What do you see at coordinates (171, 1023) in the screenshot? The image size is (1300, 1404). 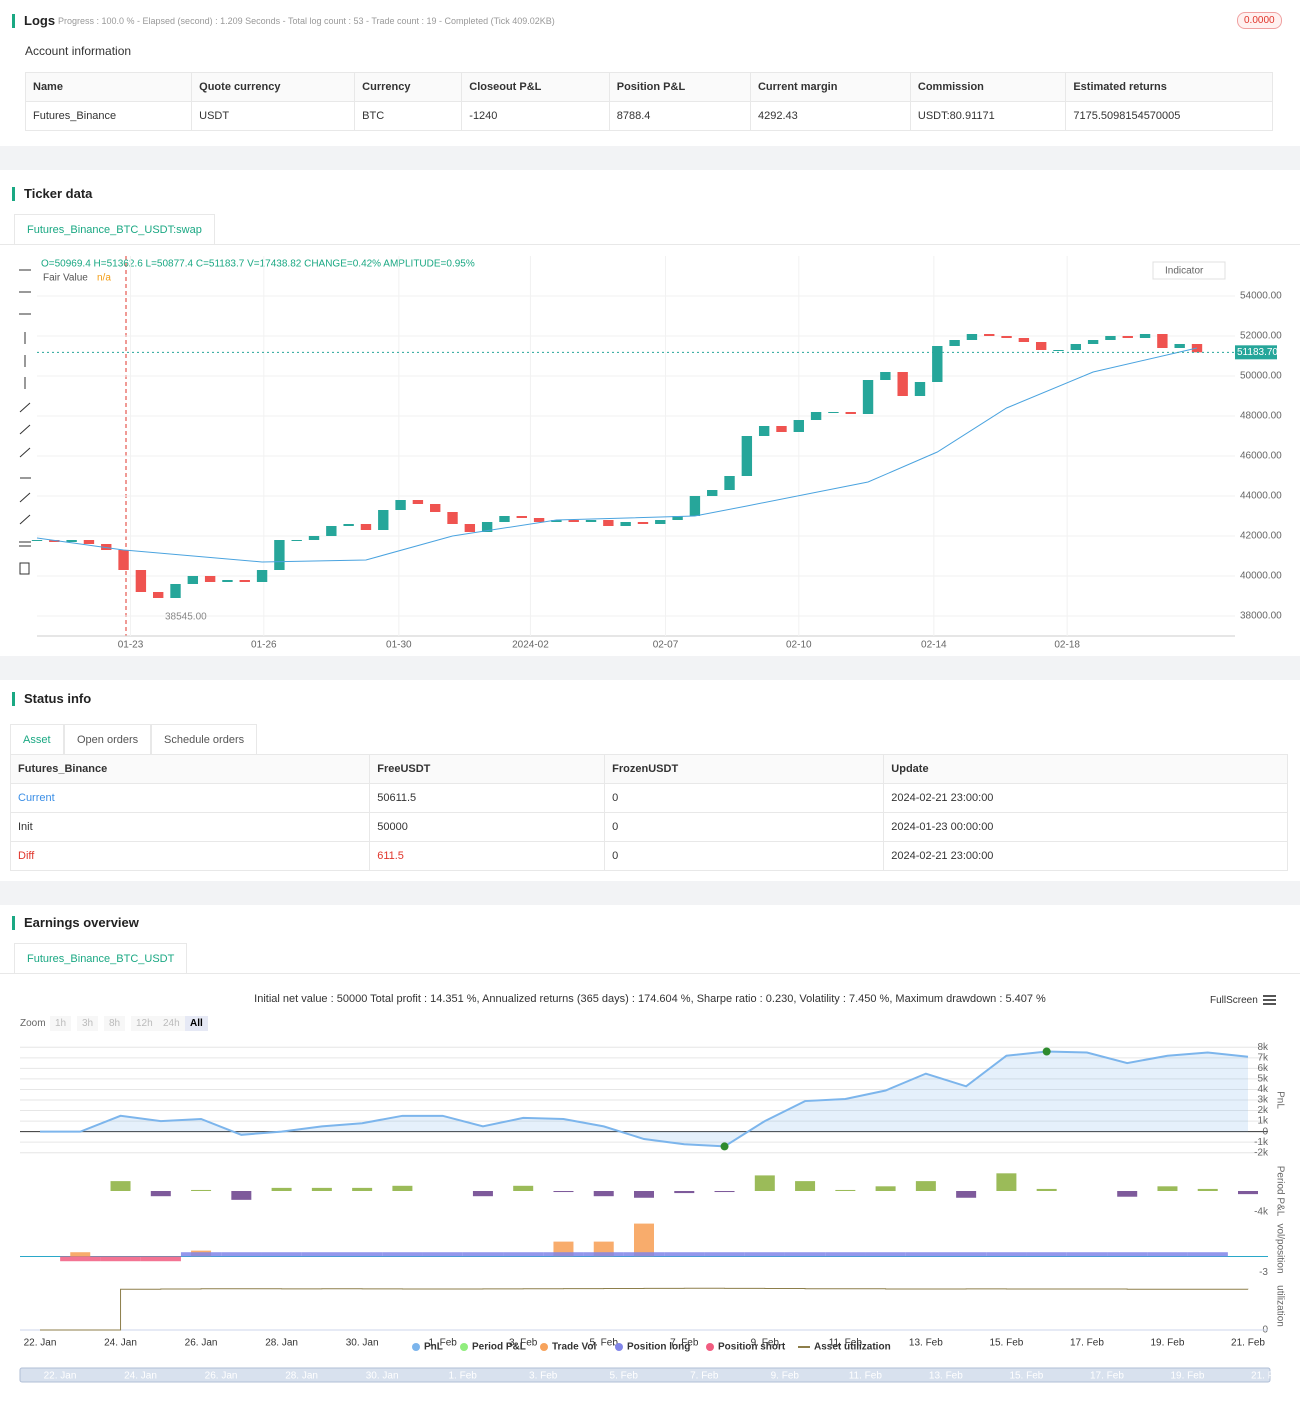 I see `zoom-button: 24h` at bounding box center [171, 1023].